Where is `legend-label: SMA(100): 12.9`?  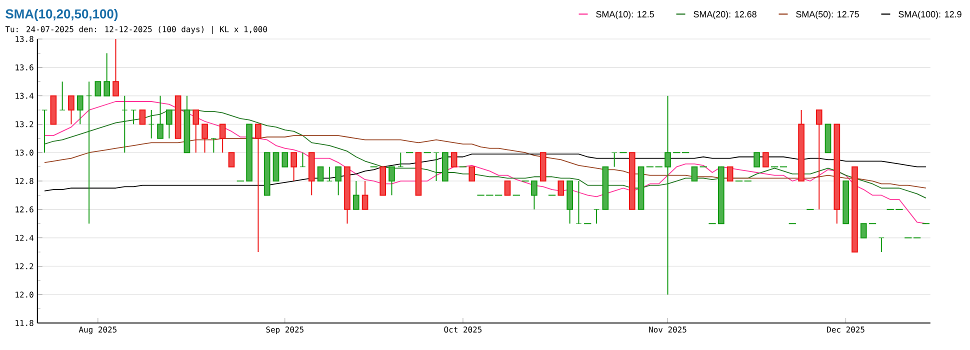 legend-label: SMA(100): 12.9 is located at coordinates (930, 15).